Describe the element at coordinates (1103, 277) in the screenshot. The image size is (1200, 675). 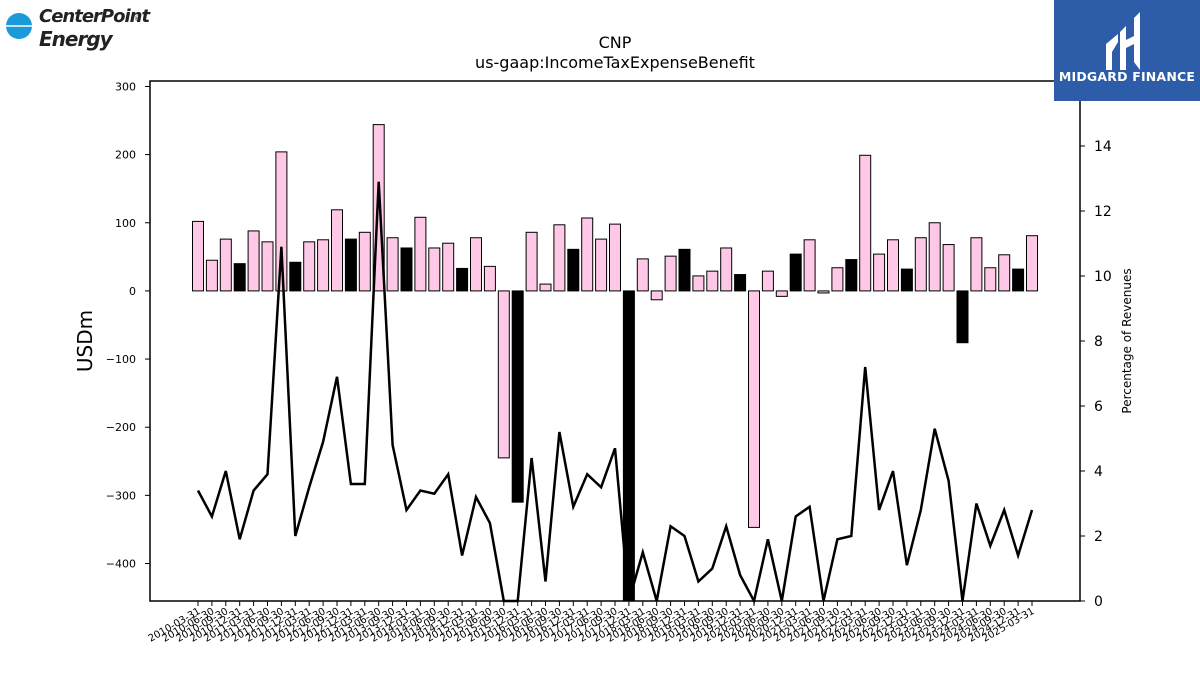
I see `y2-tick-label: 10` at that location.